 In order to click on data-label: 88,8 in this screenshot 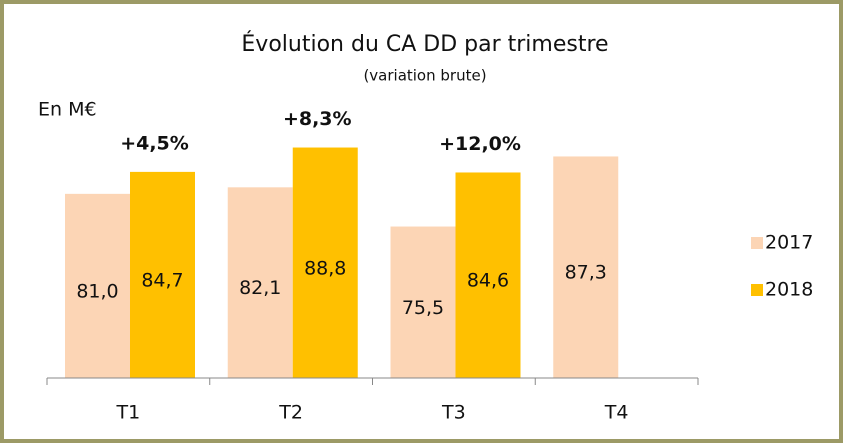, I will do `click(325, 268)`.